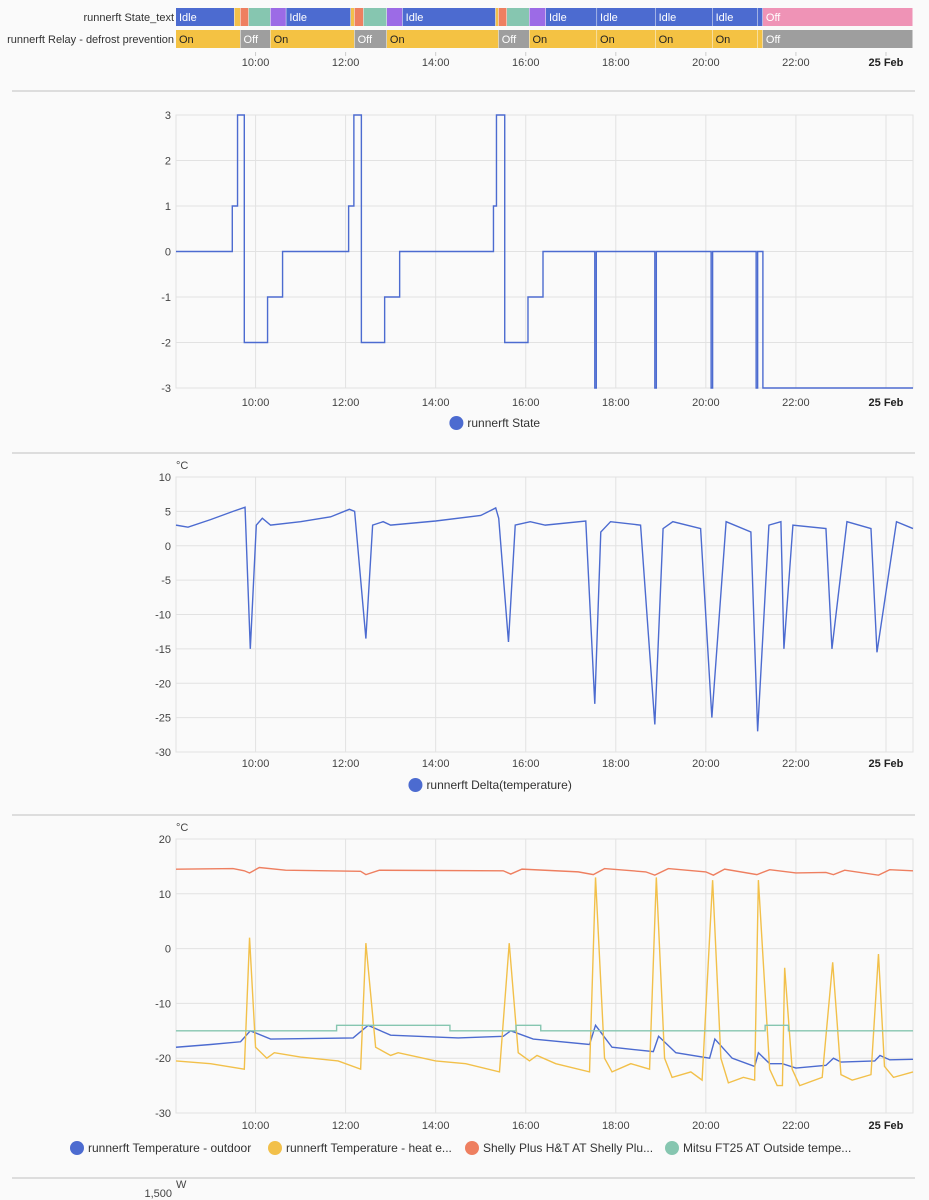  Describe the element at coordinates (346, 764) in the screenshot. I see `x-tick-label: 12:00` at that location.